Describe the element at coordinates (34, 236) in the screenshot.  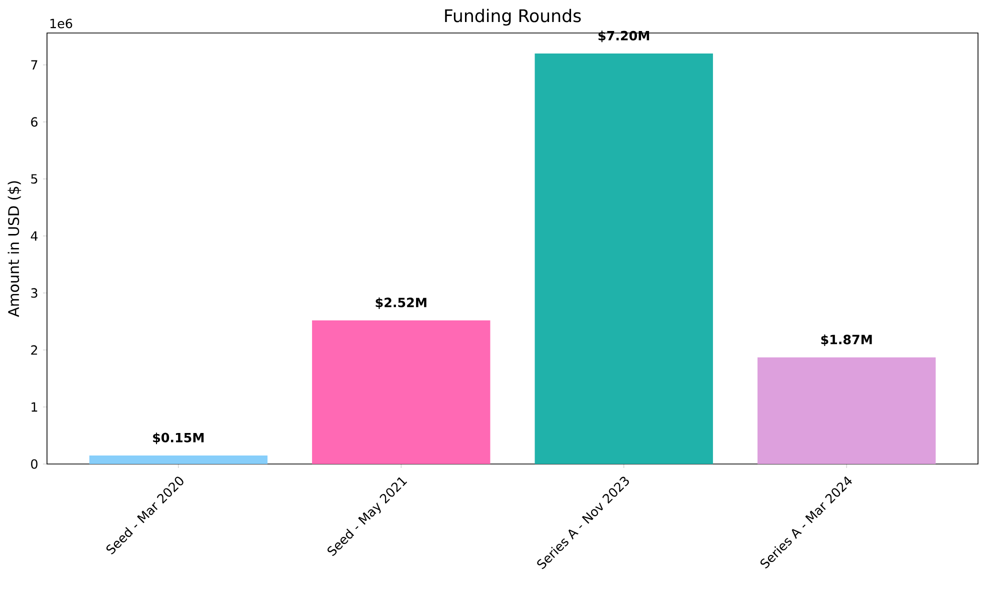
I see `y-tick-label: 4` at that location.